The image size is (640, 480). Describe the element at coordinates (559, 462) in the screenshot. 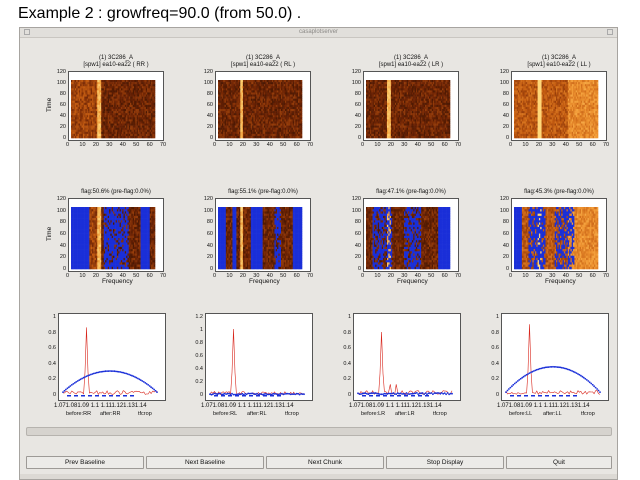

I see `quit-button: Quit` at that location.